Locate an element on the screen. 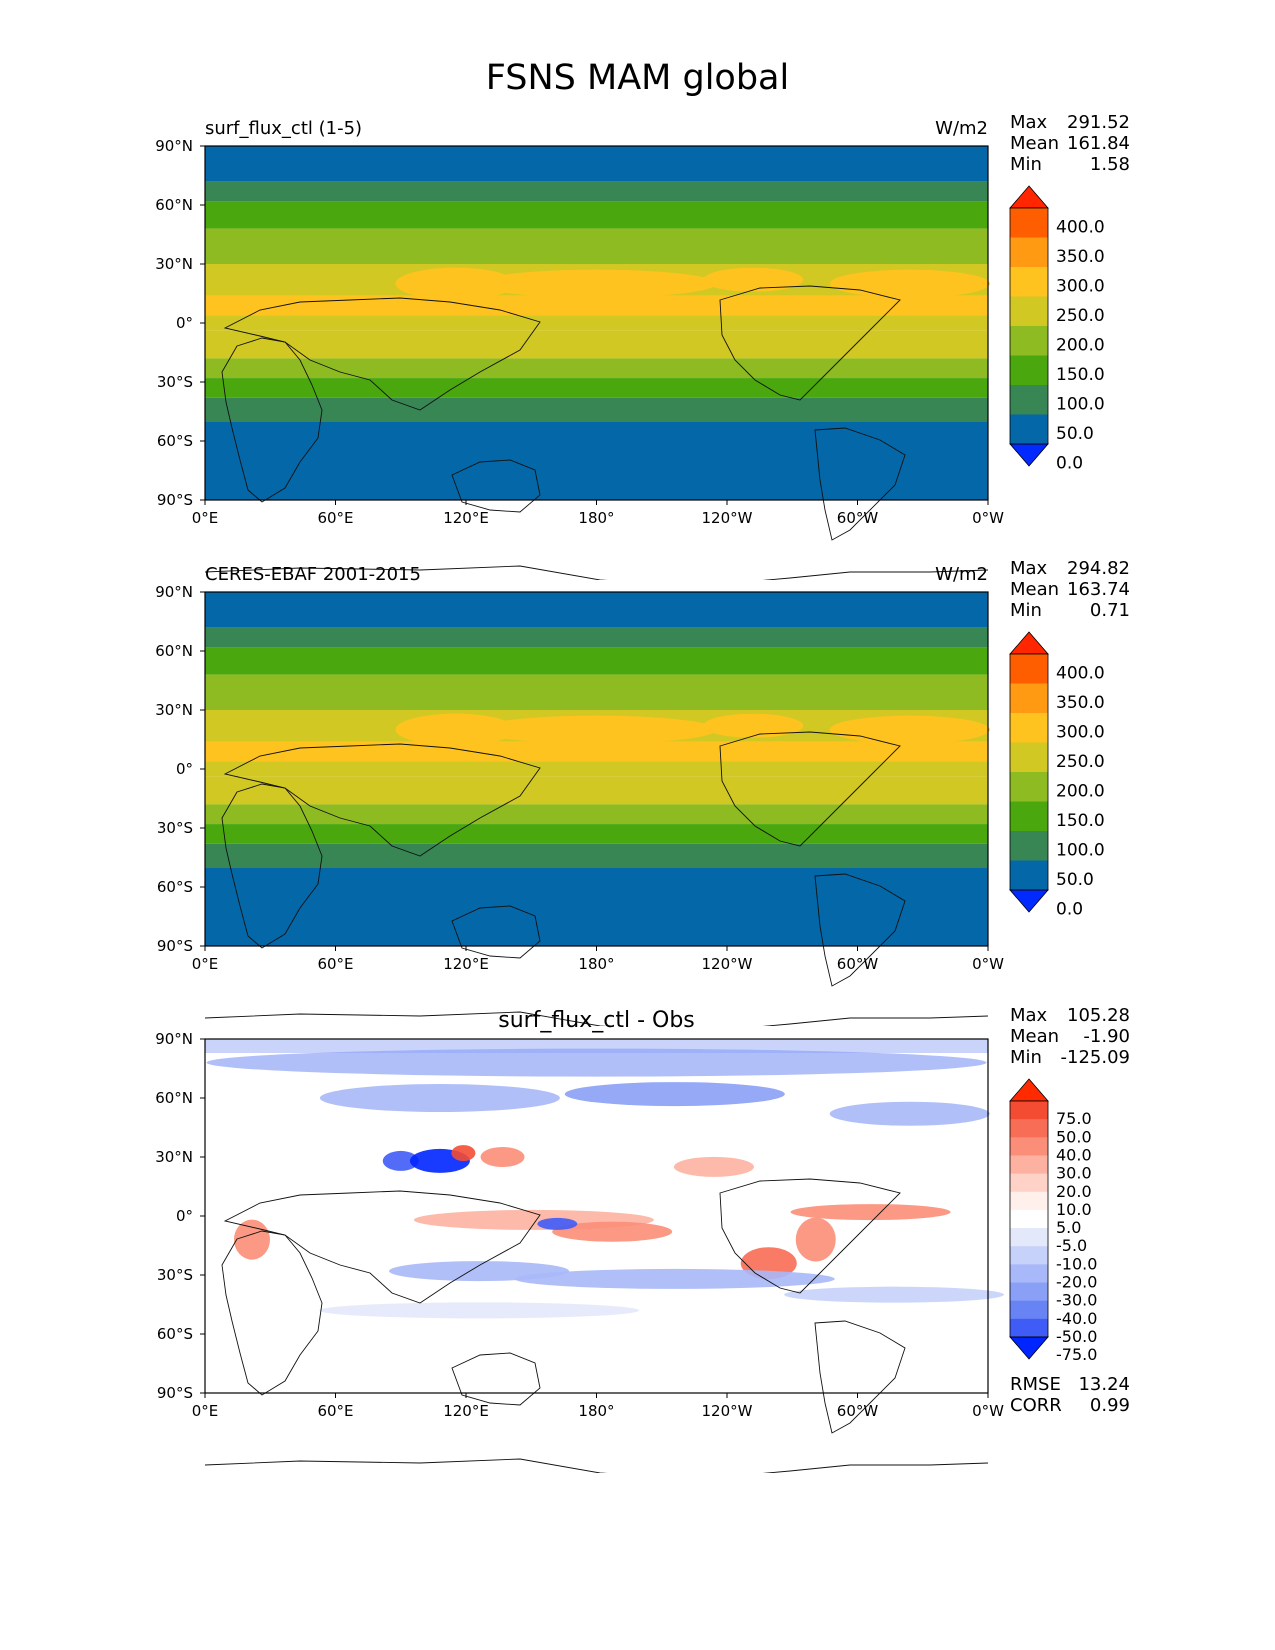  panel-left-title: surf_flux_ctl (1-5) is located at coordinates (283, 128).